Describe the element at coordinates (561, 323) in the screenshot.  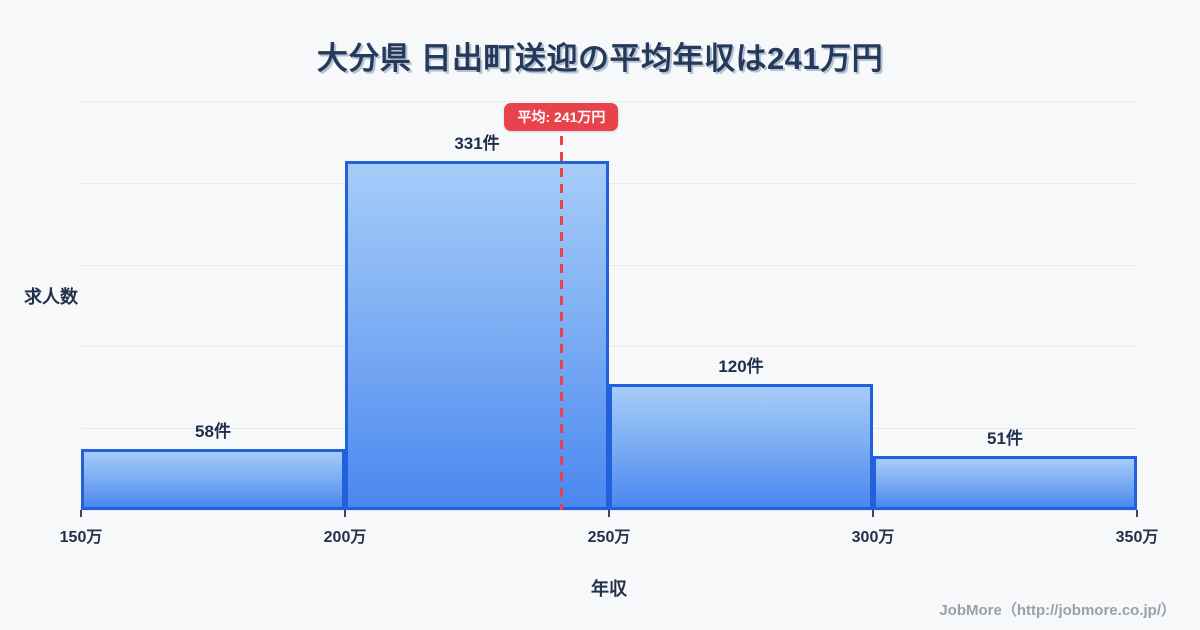
I see `average-line` at that location.